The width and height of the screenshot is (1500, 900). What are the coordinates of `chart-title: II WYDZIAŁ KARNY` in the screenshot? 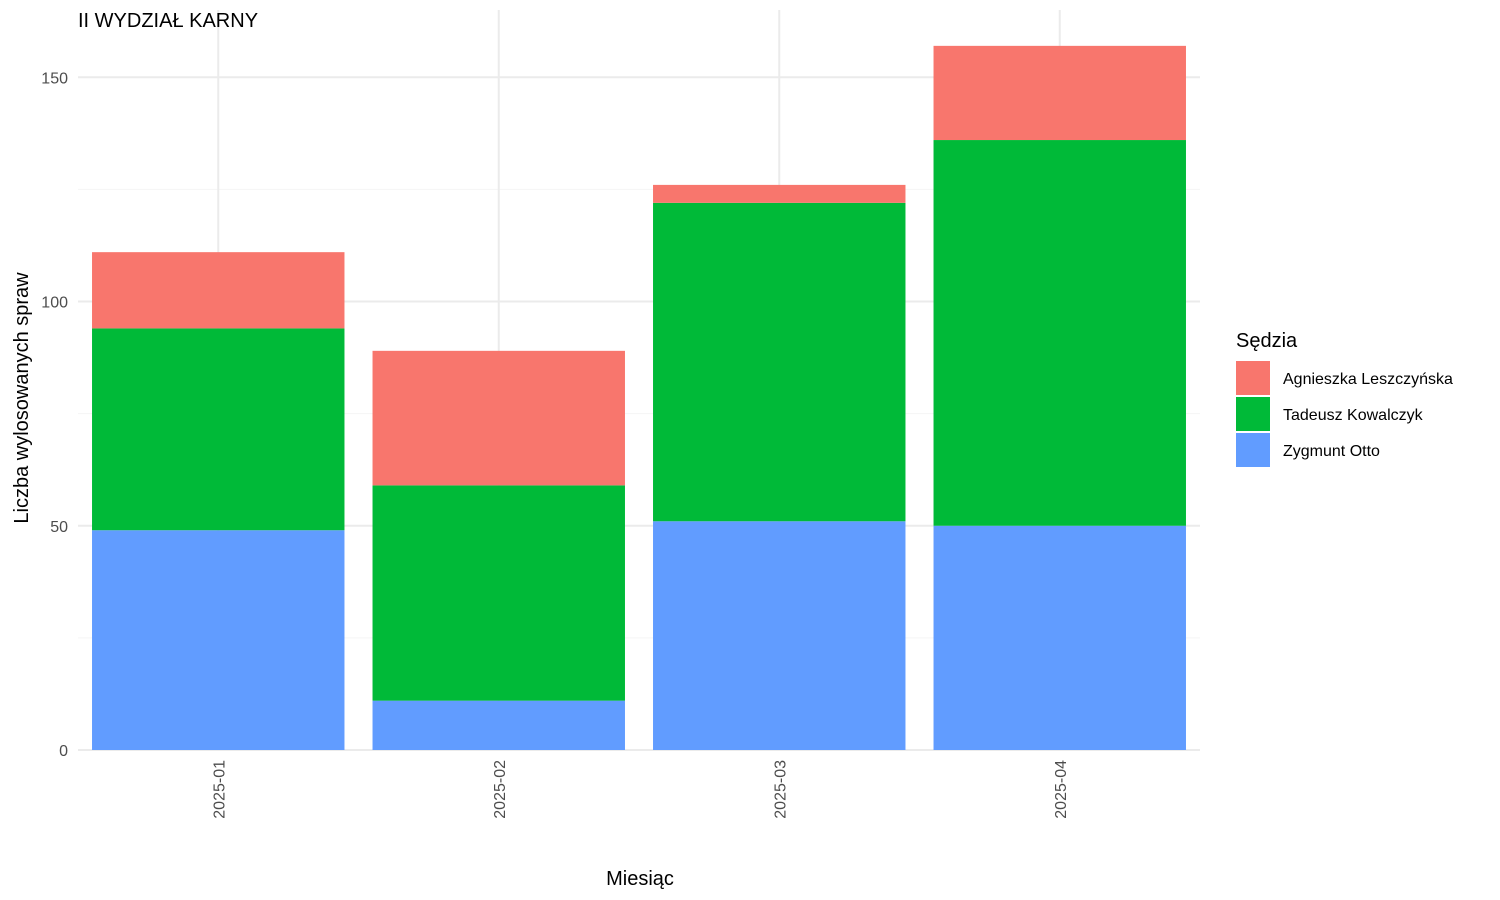 It's located at (168, 21).